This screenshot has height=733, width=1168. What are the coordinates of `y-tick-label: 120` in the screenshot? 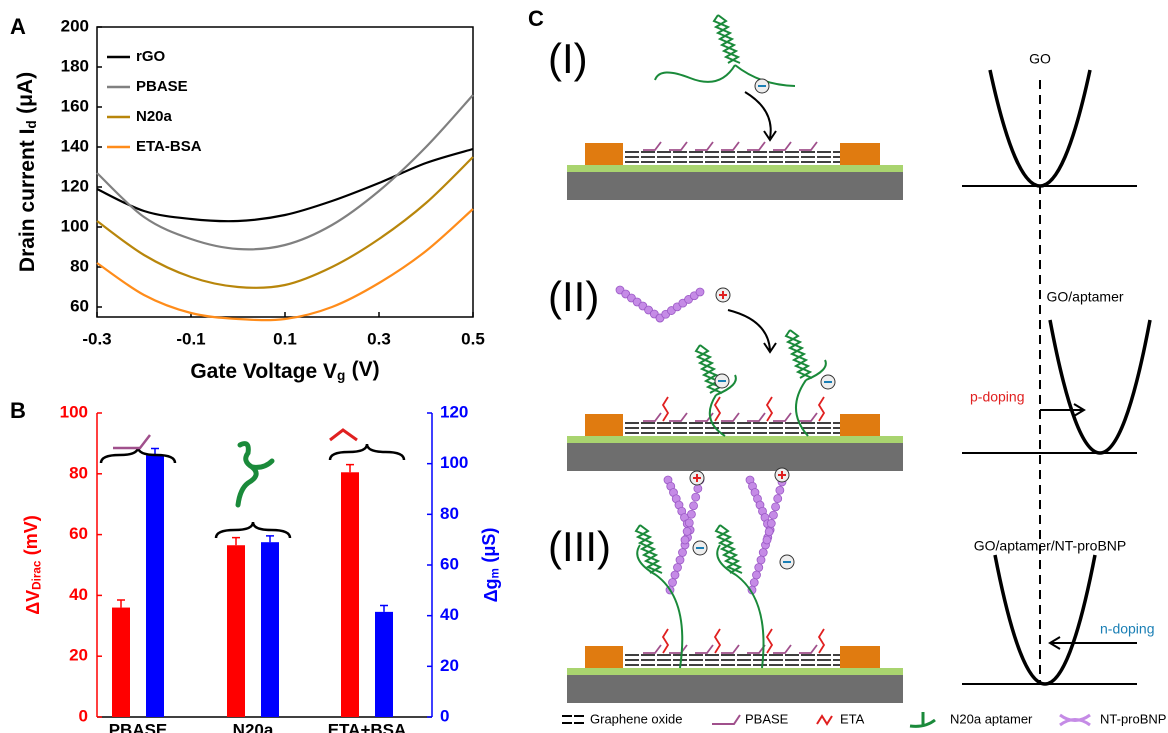 It's located at (75, 185).